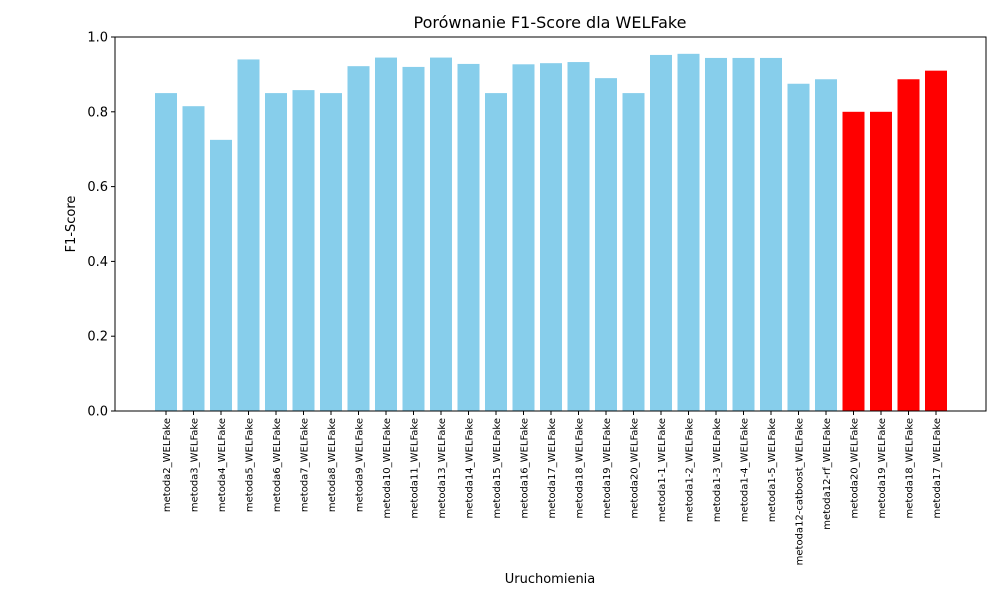  Describe the element at coordinates (250, 465) in the screenshot. I see `x-tick-label: metoda5_WELFake` at that location.